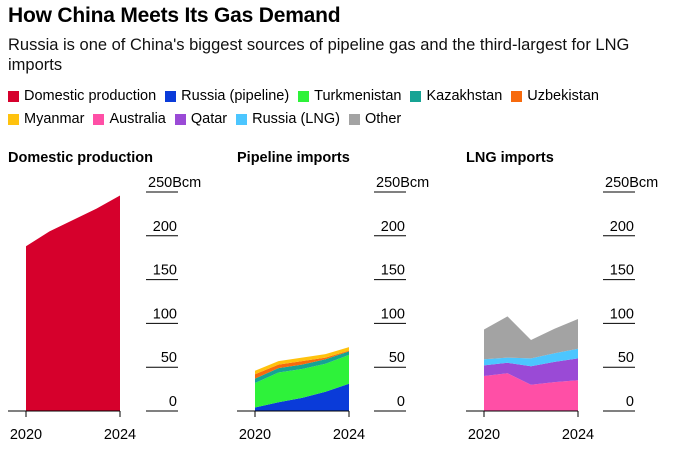 Image resolution: width=676 pixels, height=450 pixels. What do you see at coordinates (358, 96) in the screenshot?
I see `legend-label: Turkmenistan` at bounding box center [358, 96].